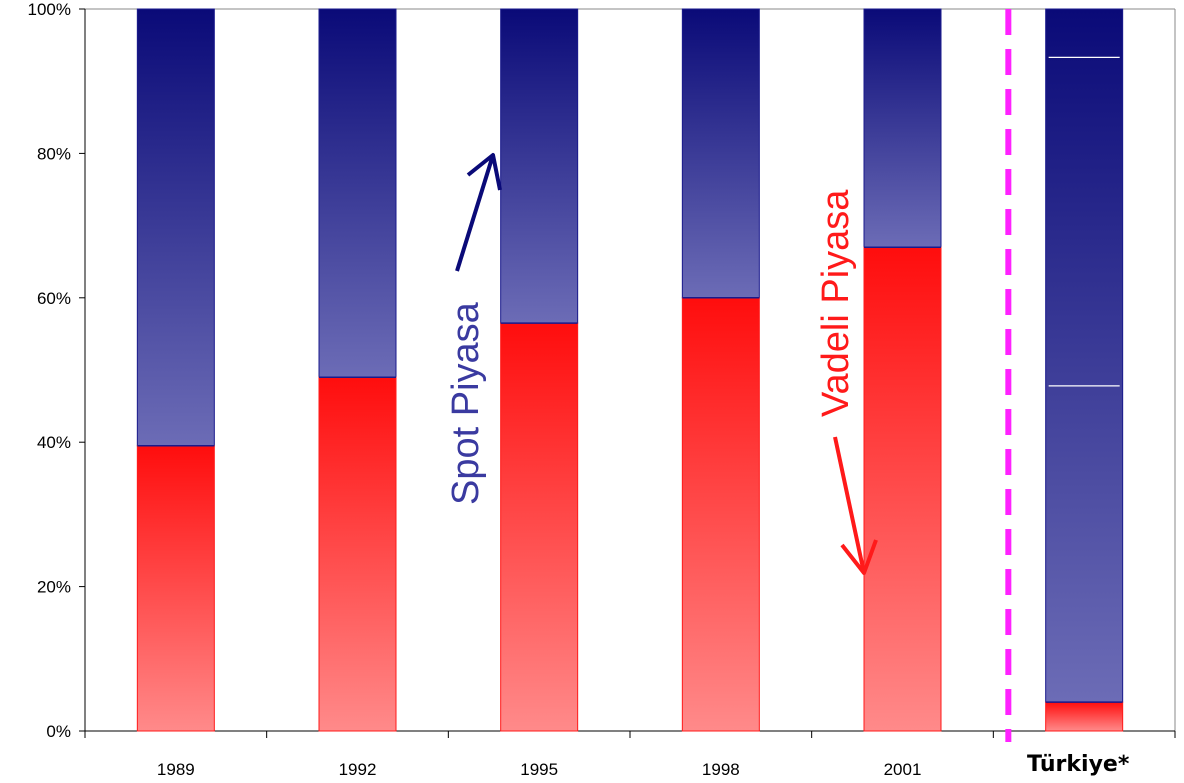  I want to click on x-tick-label: 1989, so click(176, 769).